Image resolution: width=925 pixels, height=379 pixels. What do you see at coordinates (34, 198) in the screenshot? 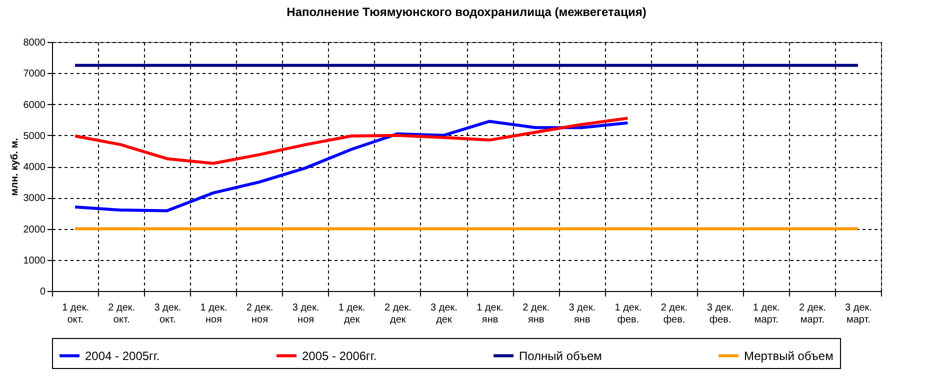
I see `y-tick-label: 3000` at bounding box center [34, 198].